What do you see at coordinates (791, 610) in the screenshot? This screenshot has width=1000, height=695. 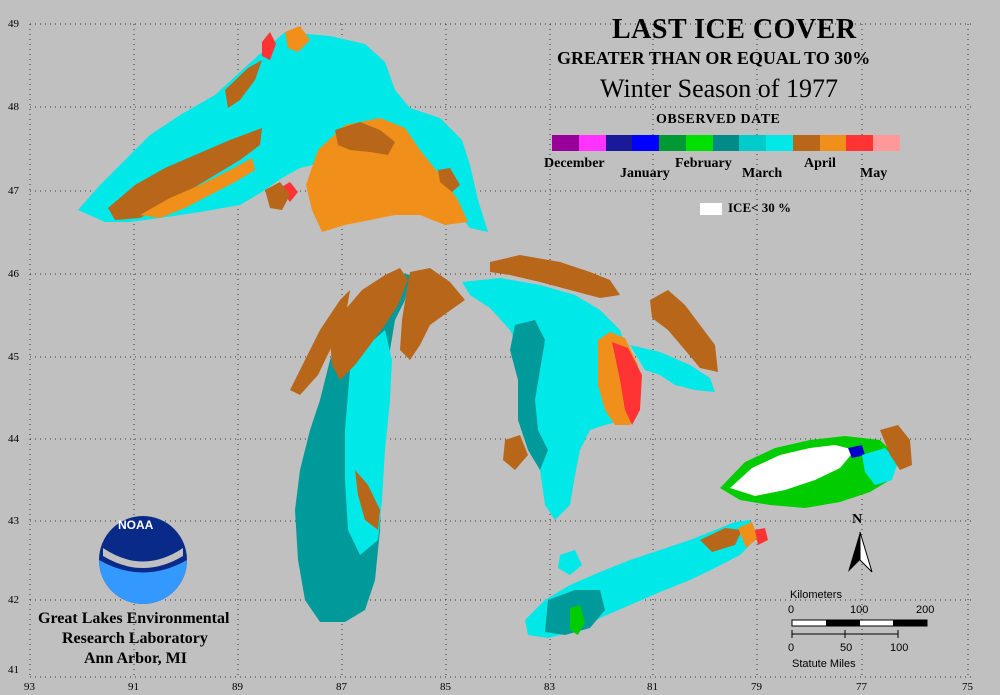 I see `scale-km-tick-0: 0` at bounding box center [791, 610].